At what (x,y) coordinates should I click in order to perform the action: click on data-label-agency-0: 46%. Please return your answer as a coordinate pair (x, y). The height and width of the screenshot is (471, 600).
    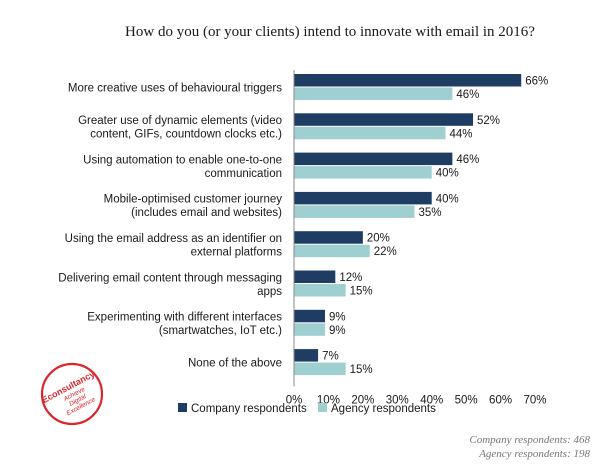
    Looking at the image, I should click on (467, 95).